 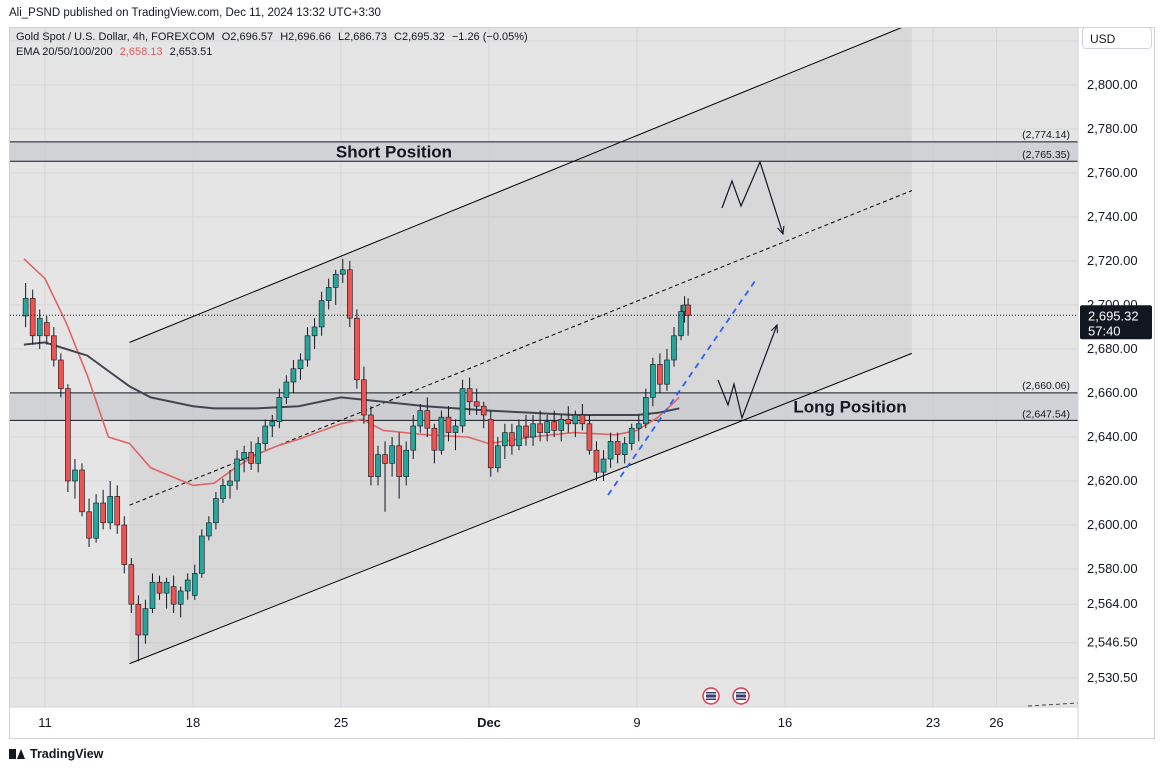 What do you see at coordinates (1113, 315) in the screenshot?
I see `last-price-value: 2,695.32` at bounding box center [1113, 315].